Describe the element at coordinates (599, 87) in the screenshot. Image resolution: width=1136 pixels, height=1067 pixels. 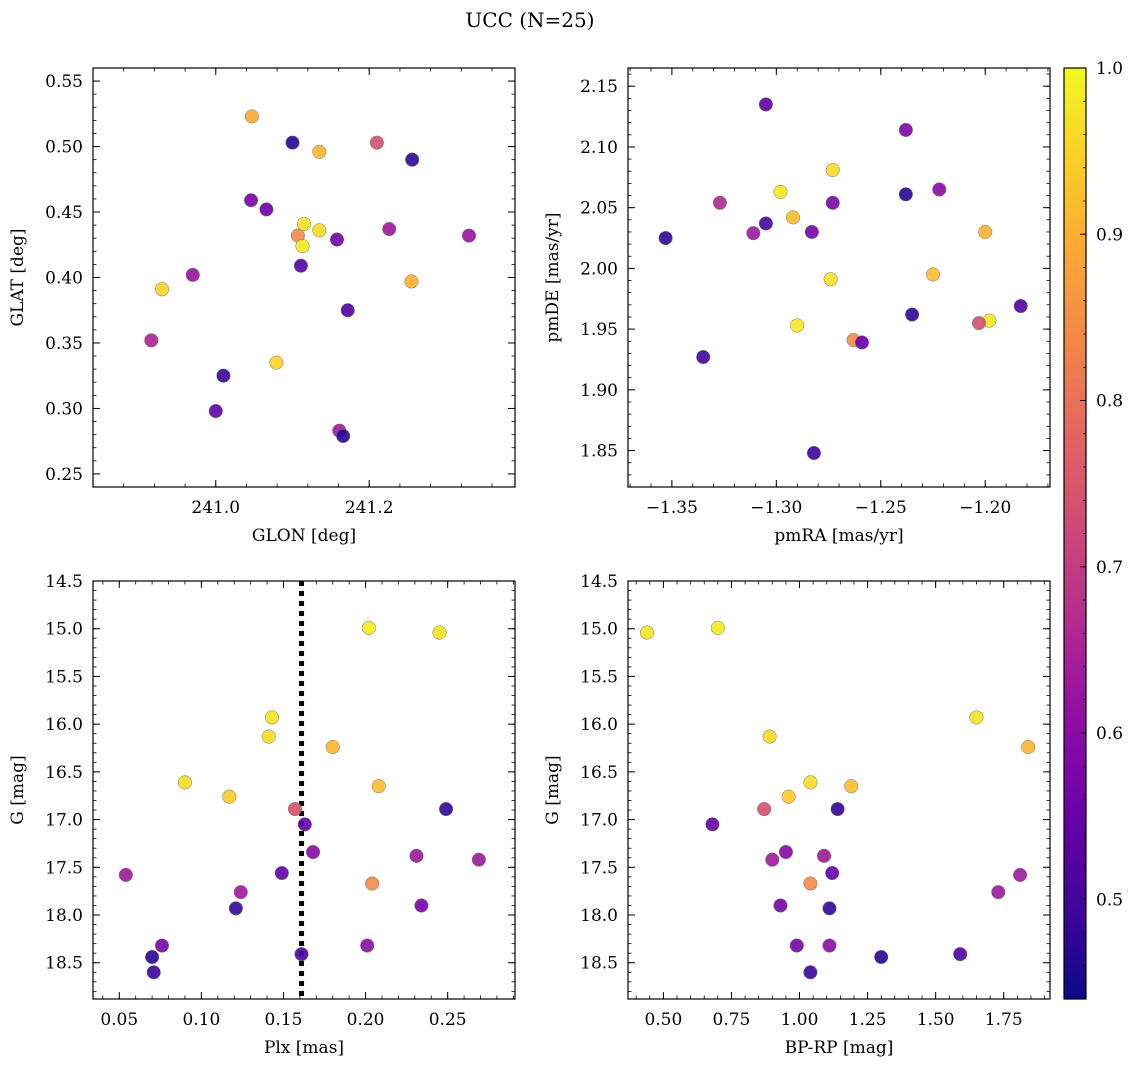
I see `y-tick-label: 2.15` at that location.